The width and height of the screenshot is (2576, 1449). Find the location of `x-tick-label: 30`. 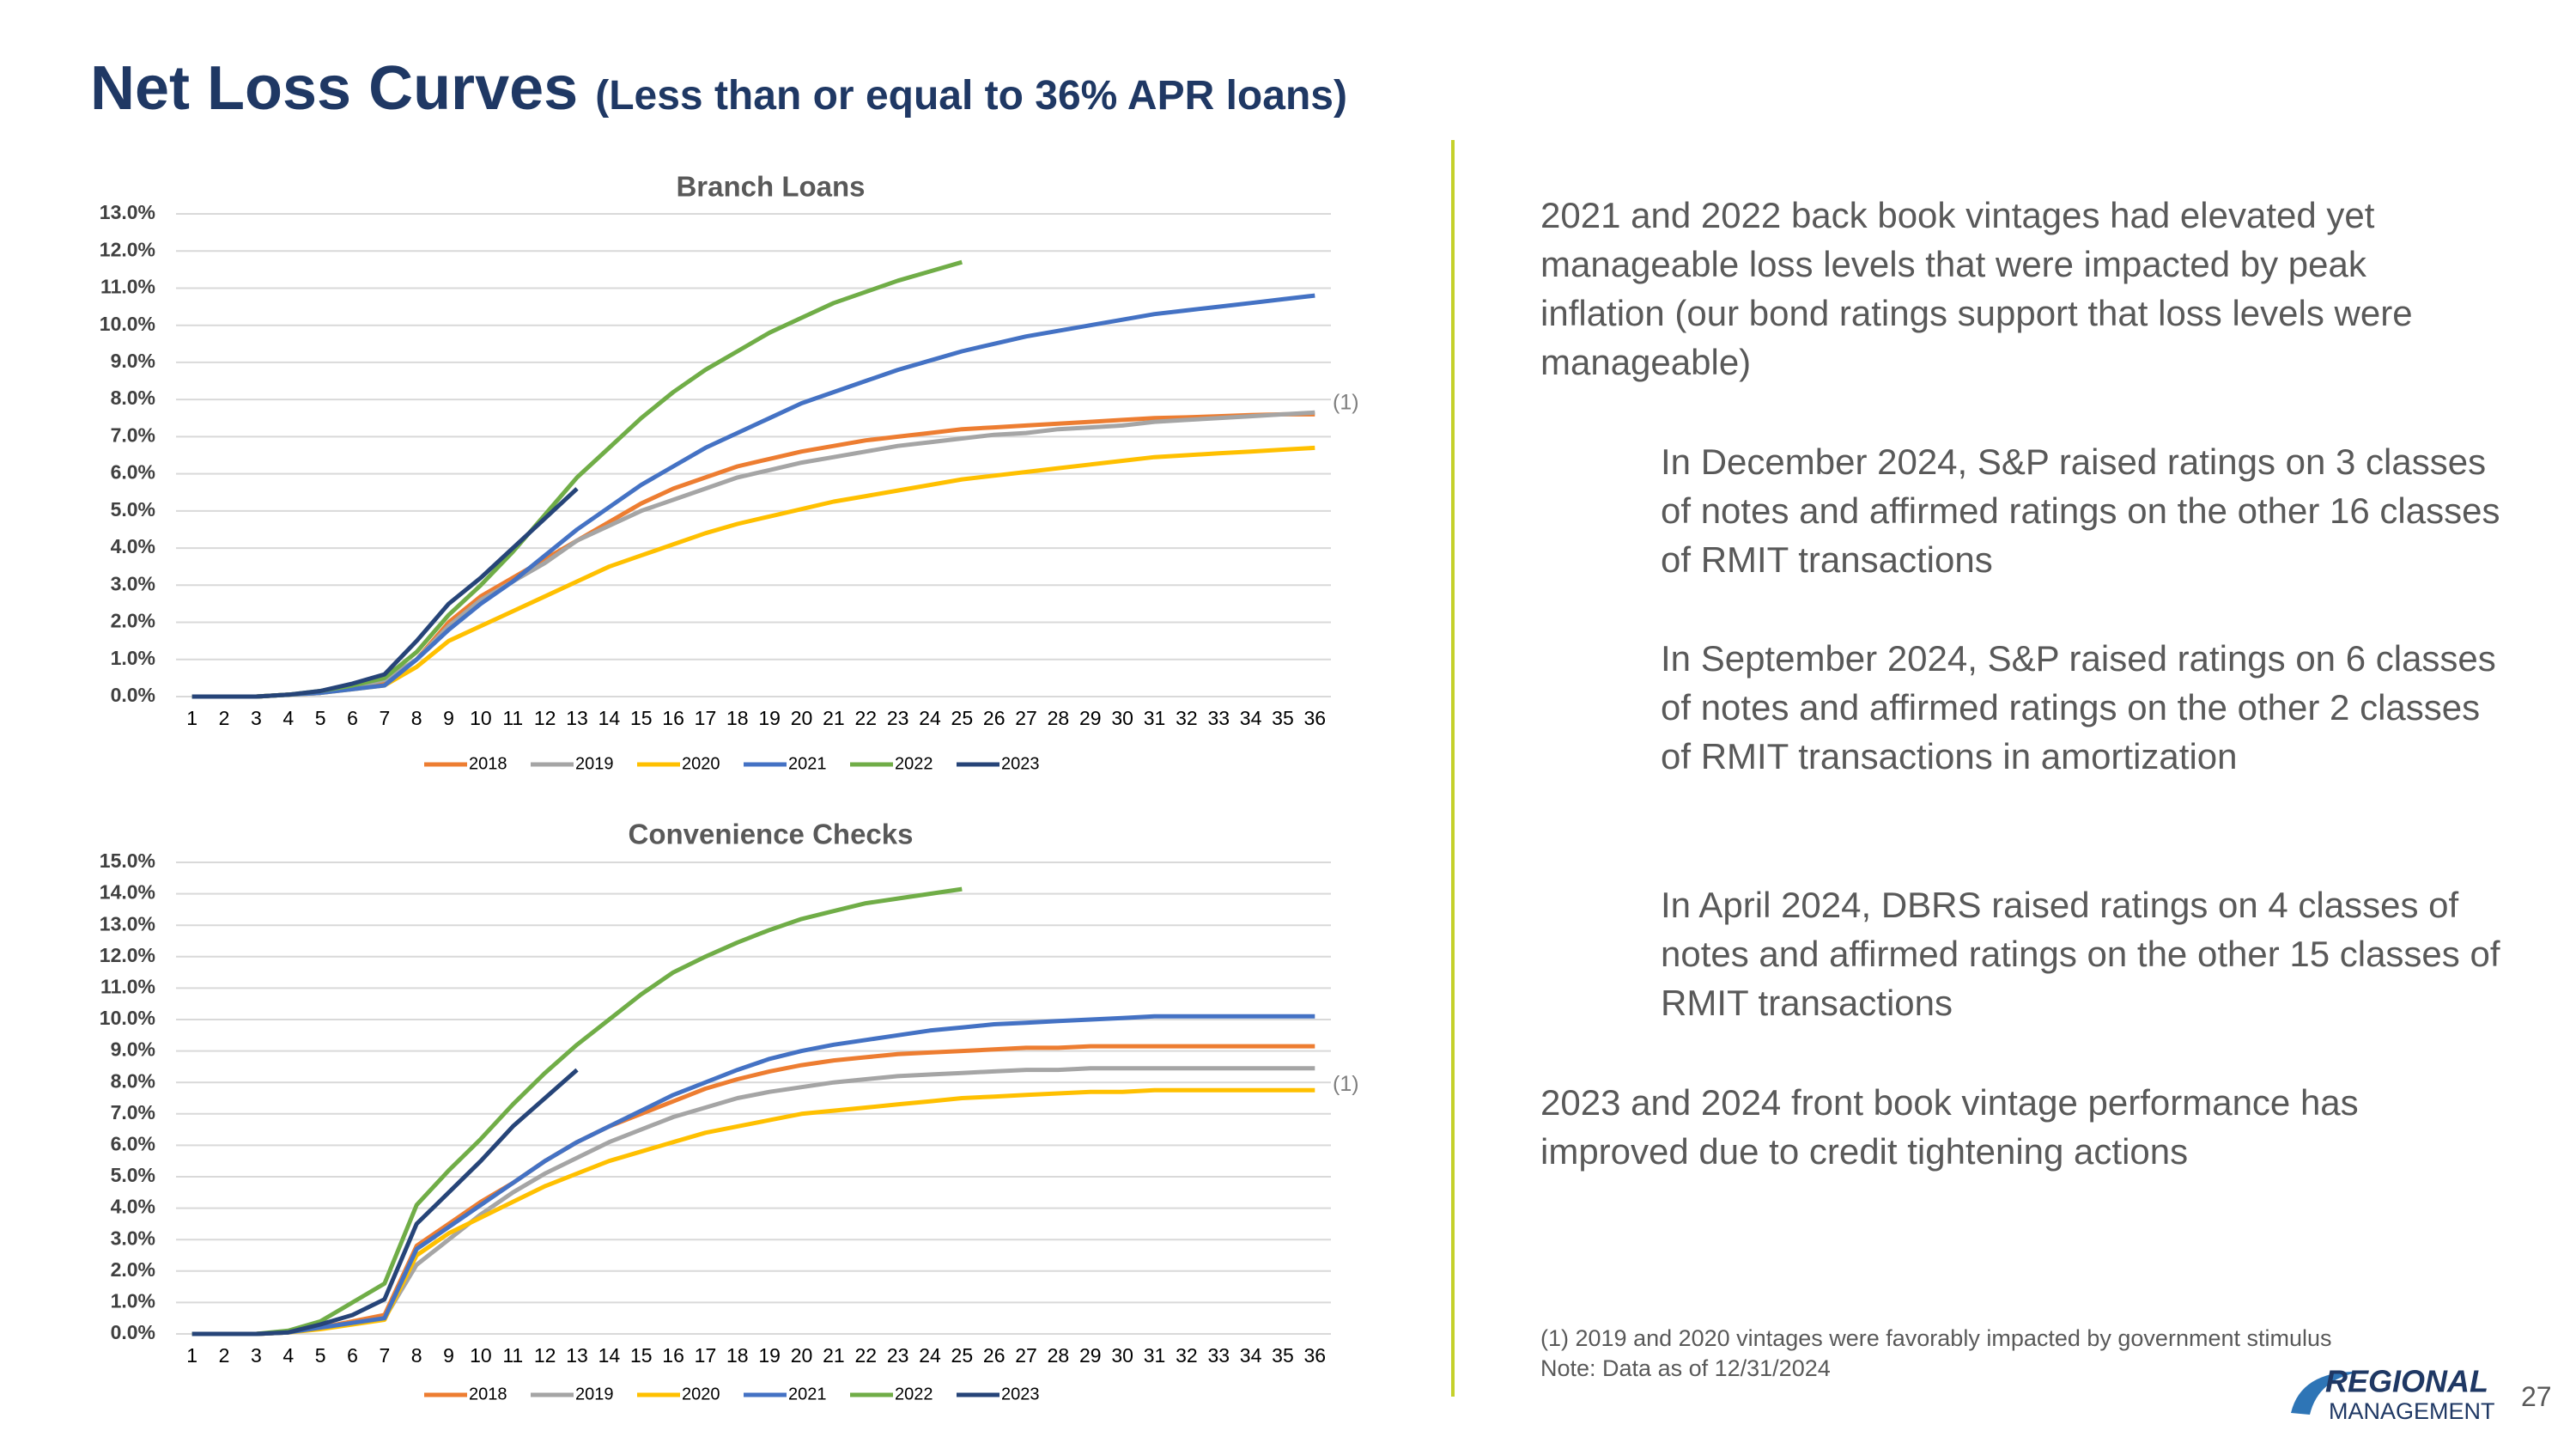

x-tick-label: 30 is located at coordinates (1122, 1355).